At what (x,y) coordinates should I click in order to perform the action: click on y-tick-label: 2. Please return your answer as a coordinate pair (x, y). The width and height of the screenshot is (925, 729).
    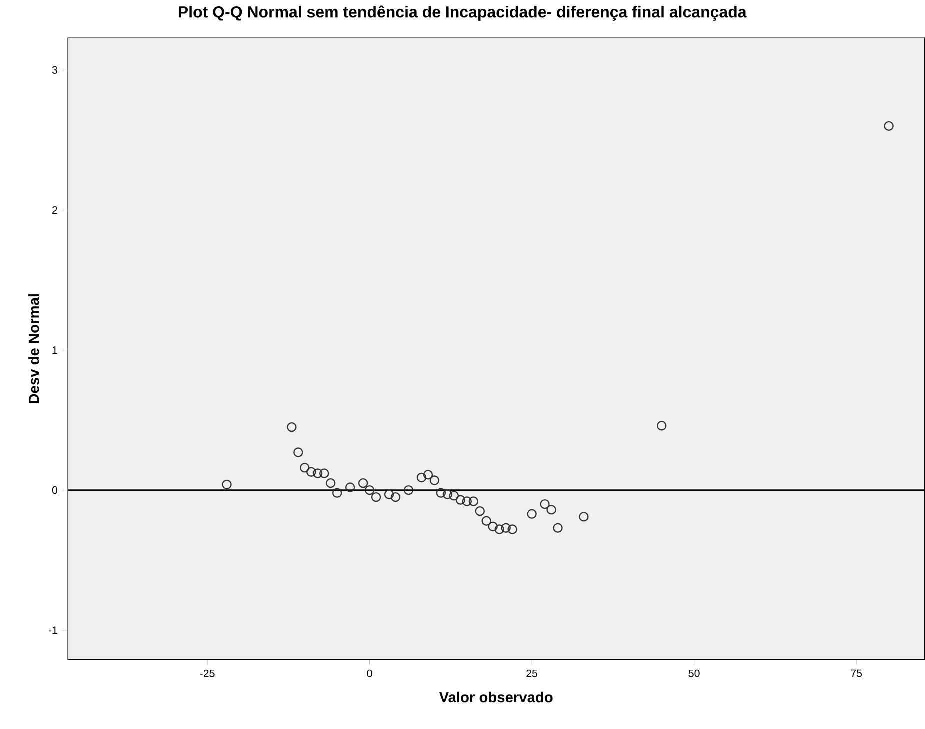
    Looking at the image, I should click on (55, 210).